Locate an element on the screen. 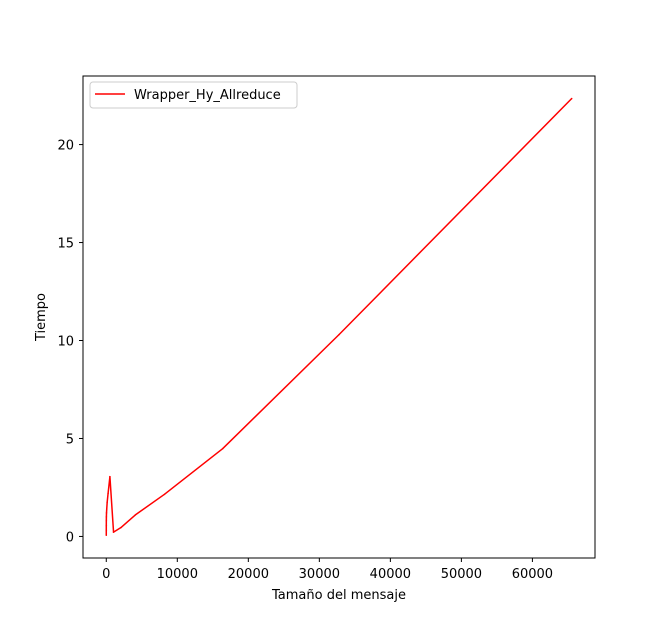 Image resolution: width=660 pixels, height=628 pixels. x-axis-ticks: 0 10000 20000 30000 40000 50000 60000 is located at coordinates (327, 570).